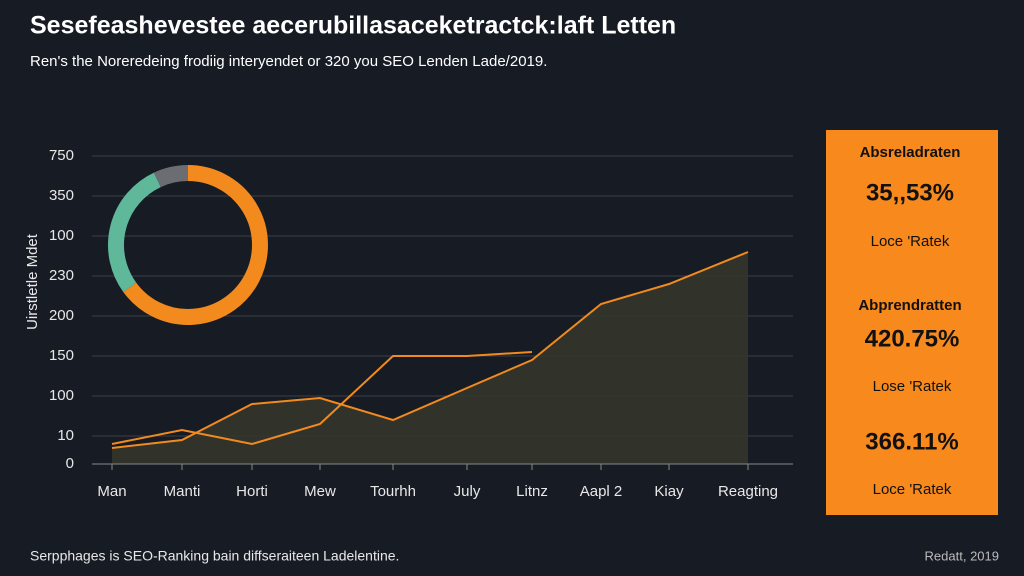 The image size is (1024, 576). I want to click on kpi-title: Absreladraten, so click(910, 152).